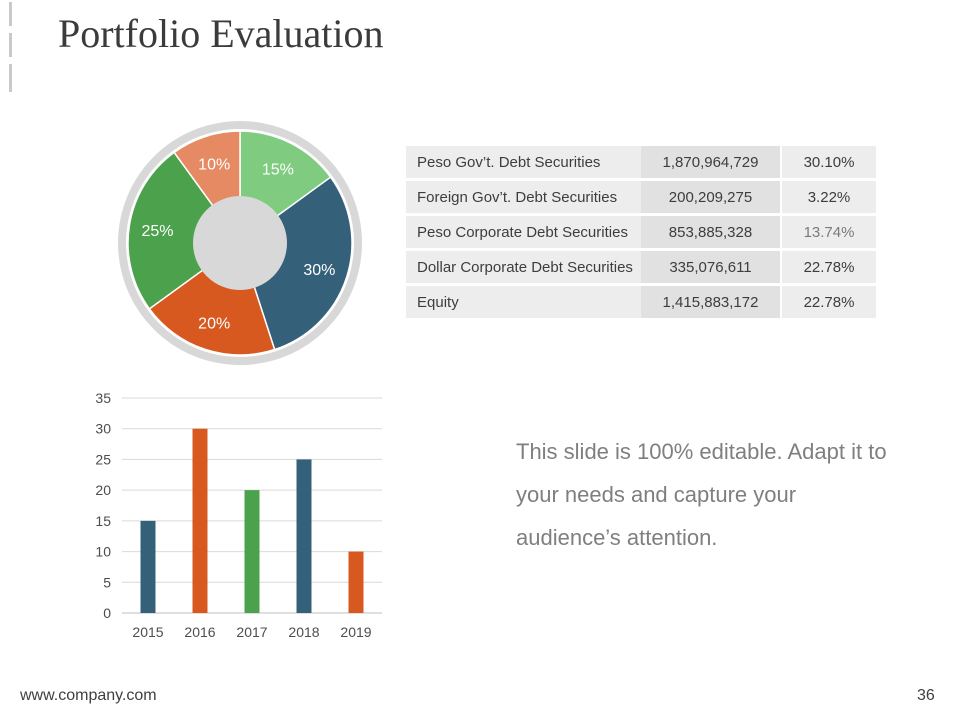 The width and height of the screenshot is (960, 720). Describe the element at coordinates (710, 197) in the screenshot. I see `row-amount: 200,209,275` at that location.